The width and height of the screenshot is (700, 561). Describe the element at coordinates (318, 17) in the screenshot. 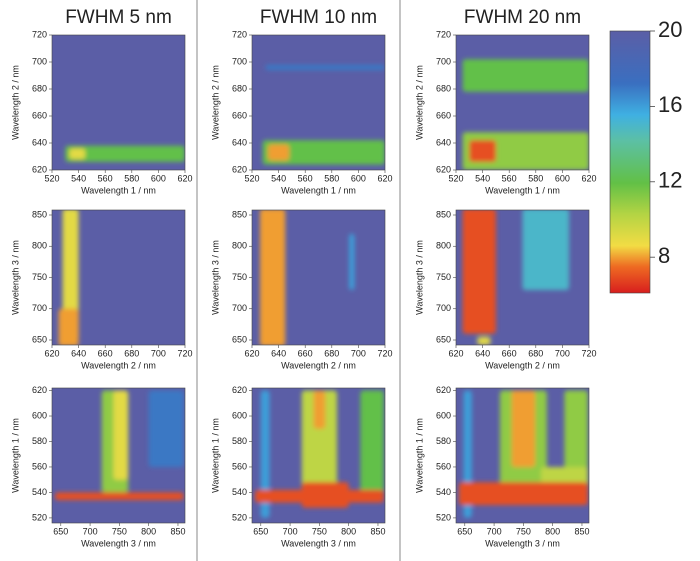

I see `column-title: FWHM 10 nm` at that location.